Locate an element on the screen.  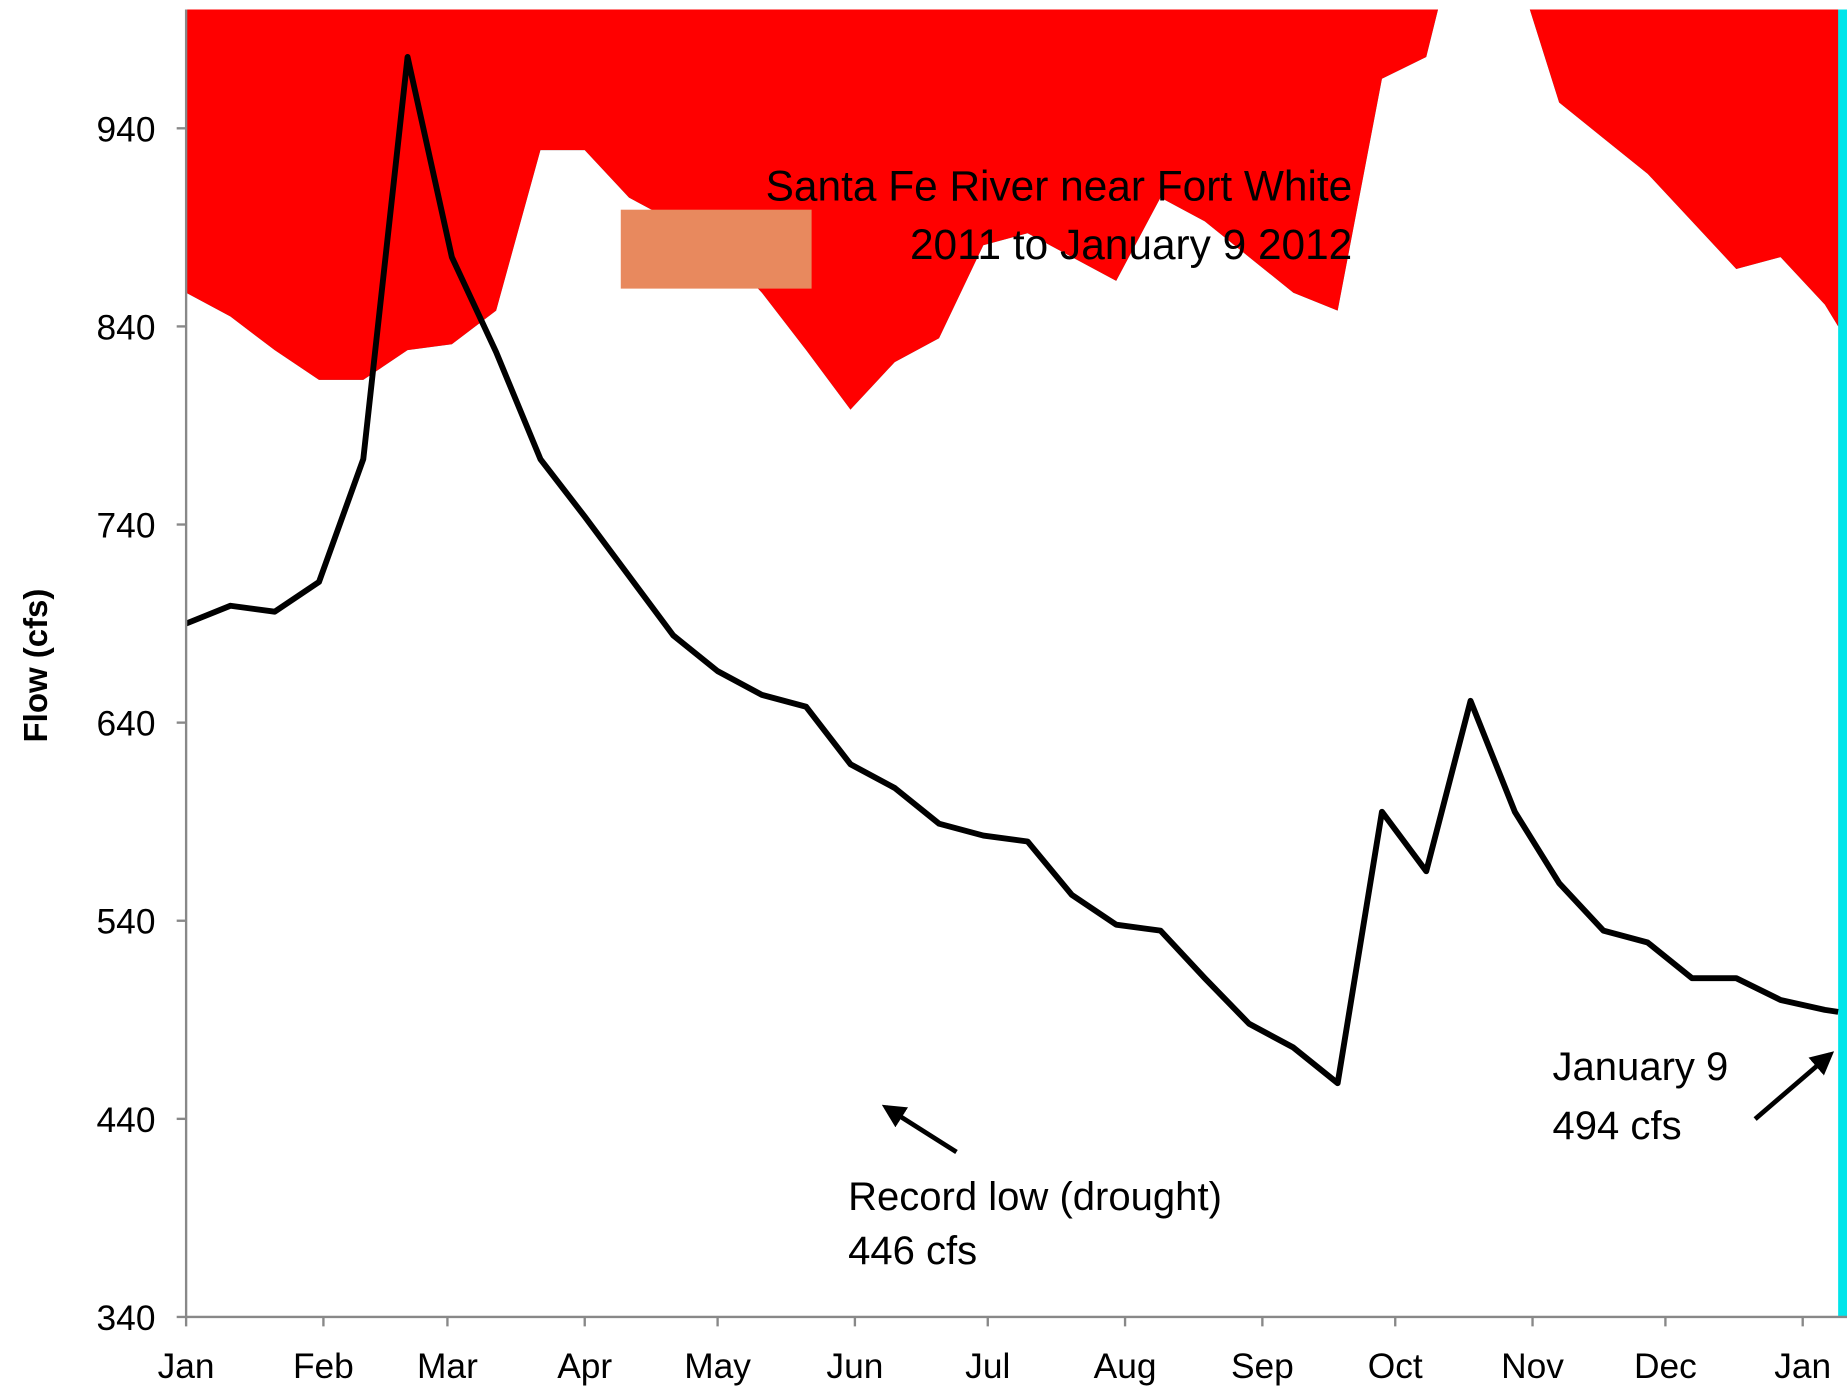
x-tick-label: Sep is located at coordinates (1262, 1366).